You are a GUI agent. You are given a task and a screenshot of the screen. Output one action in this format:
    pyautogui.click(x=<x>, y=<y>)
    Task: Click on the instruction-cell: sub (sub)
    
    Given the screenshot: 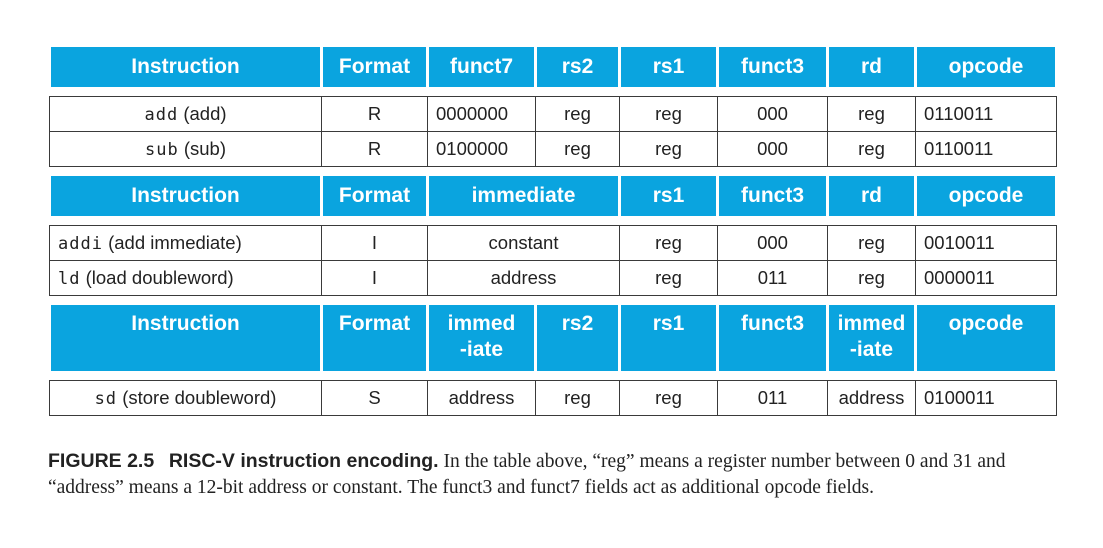 What is the action you would take?
    pyautogui.click(x=185, y=149)
    